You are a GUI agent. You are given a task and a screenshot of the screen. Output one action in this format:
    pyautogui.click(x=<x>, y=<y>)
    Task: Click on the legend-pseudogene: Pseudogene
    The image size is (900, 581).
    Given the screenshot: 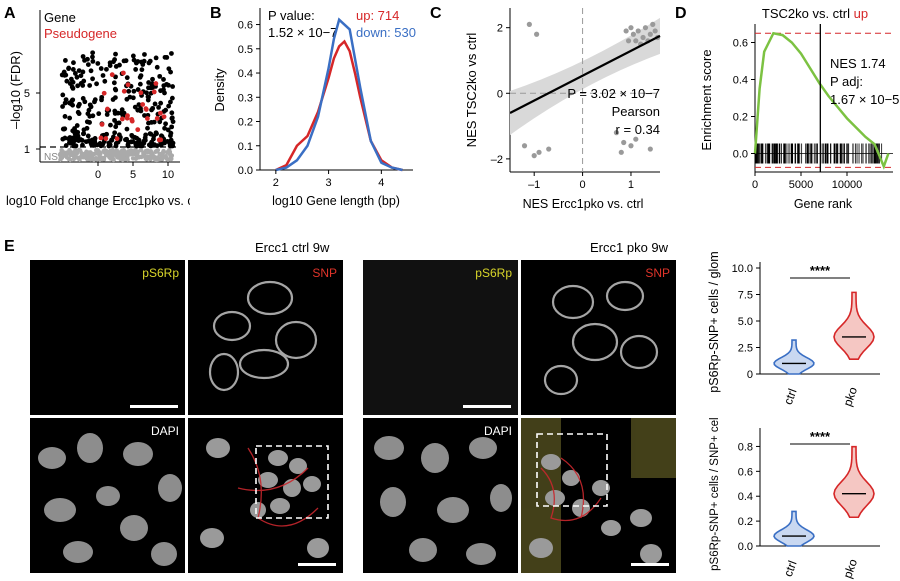 What is the action you would take?
    pyautogui.click(x=80, y=33)
    